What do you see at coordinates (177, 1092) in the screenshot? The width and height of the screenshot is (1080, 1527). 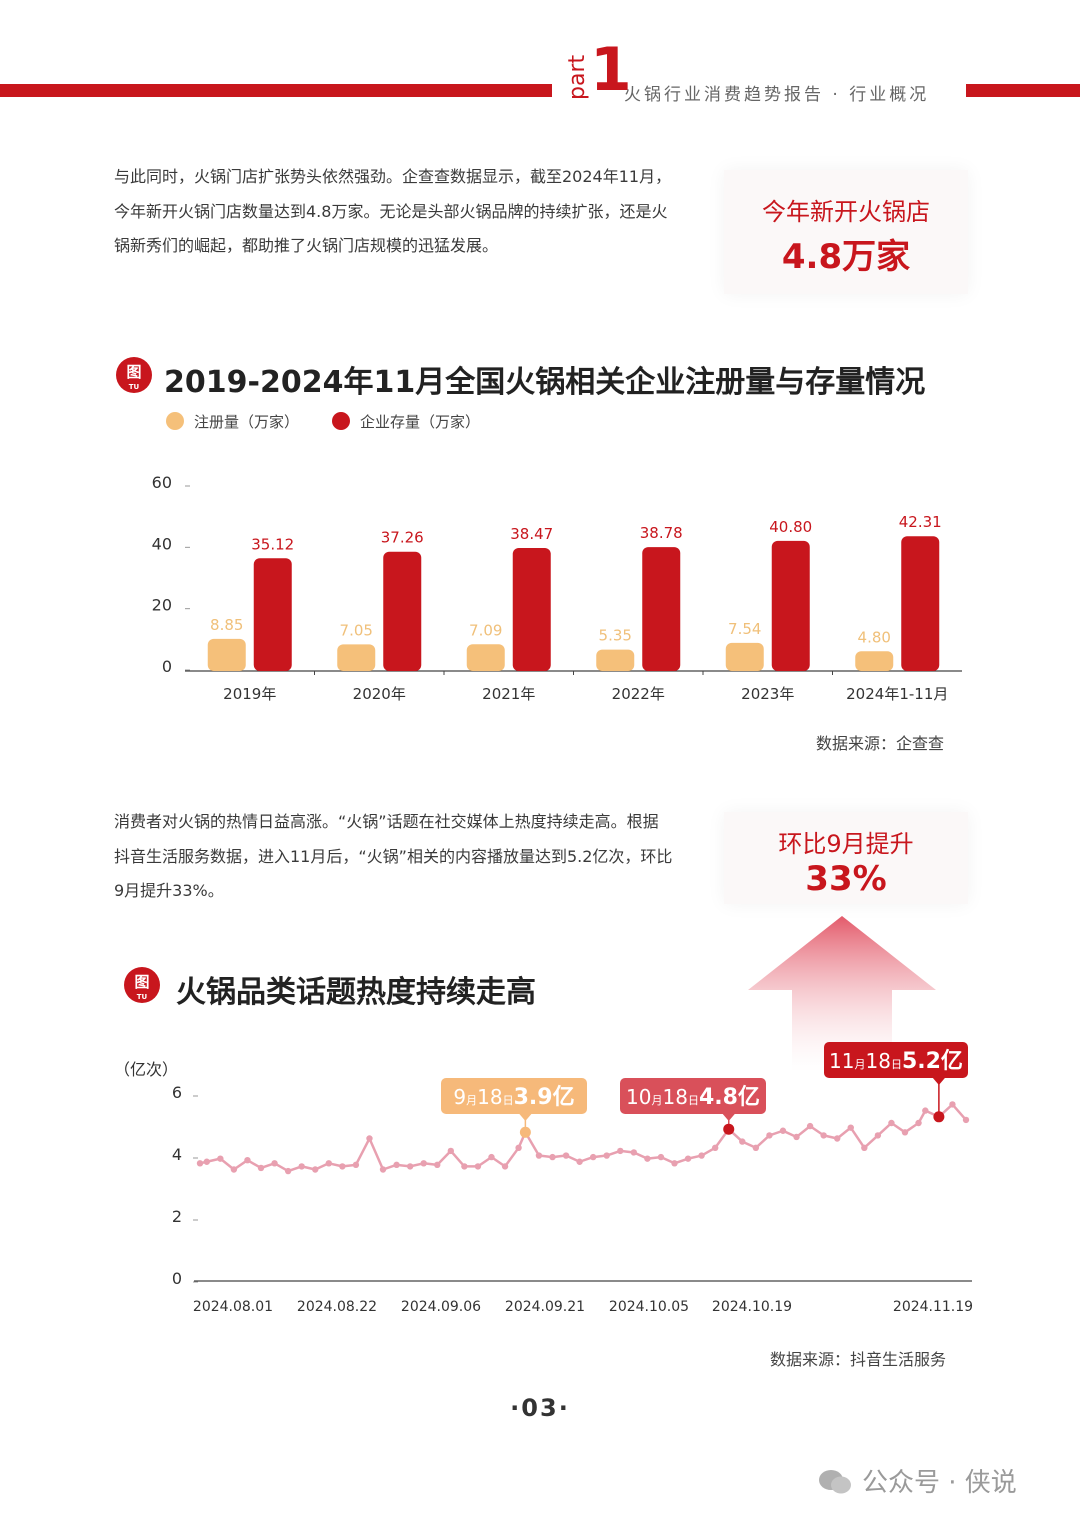 I see `y-tick-label: 6` at bounding box center [177, 1092].